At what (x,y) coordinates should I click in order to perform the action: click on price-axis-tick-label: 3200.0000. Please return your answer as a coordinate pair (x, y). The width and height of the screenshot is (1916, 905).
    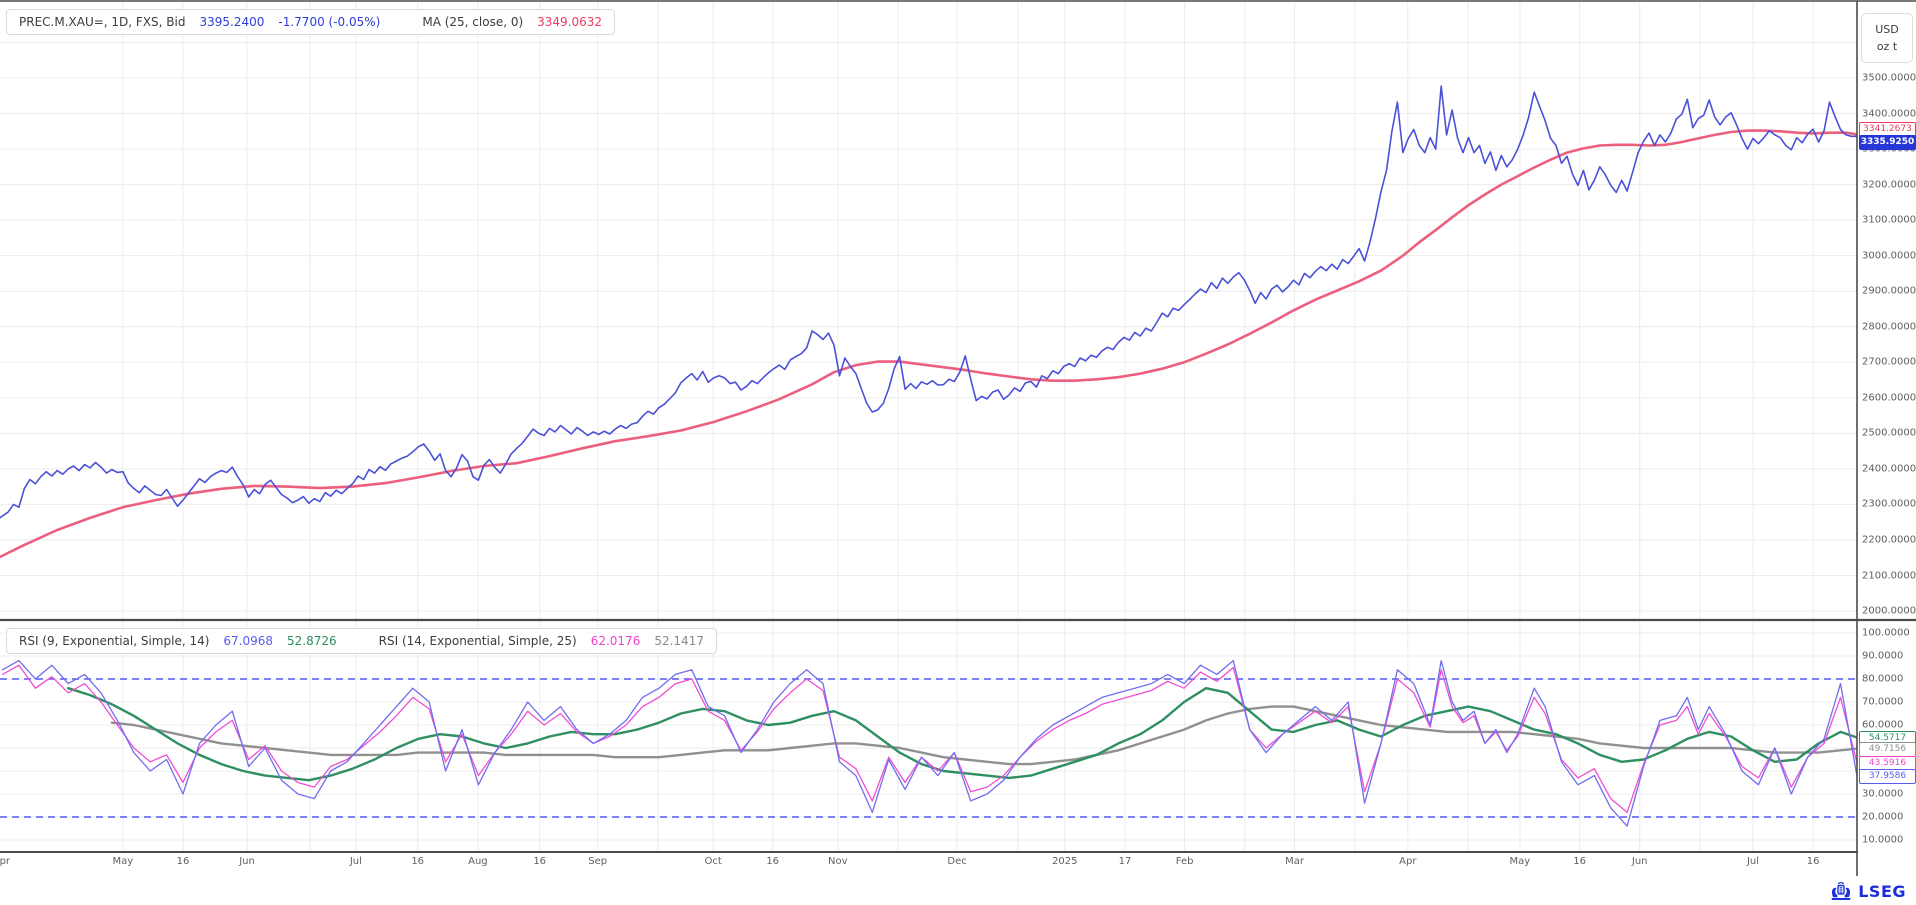
    Looking at the image, I should click on (1889, 185).